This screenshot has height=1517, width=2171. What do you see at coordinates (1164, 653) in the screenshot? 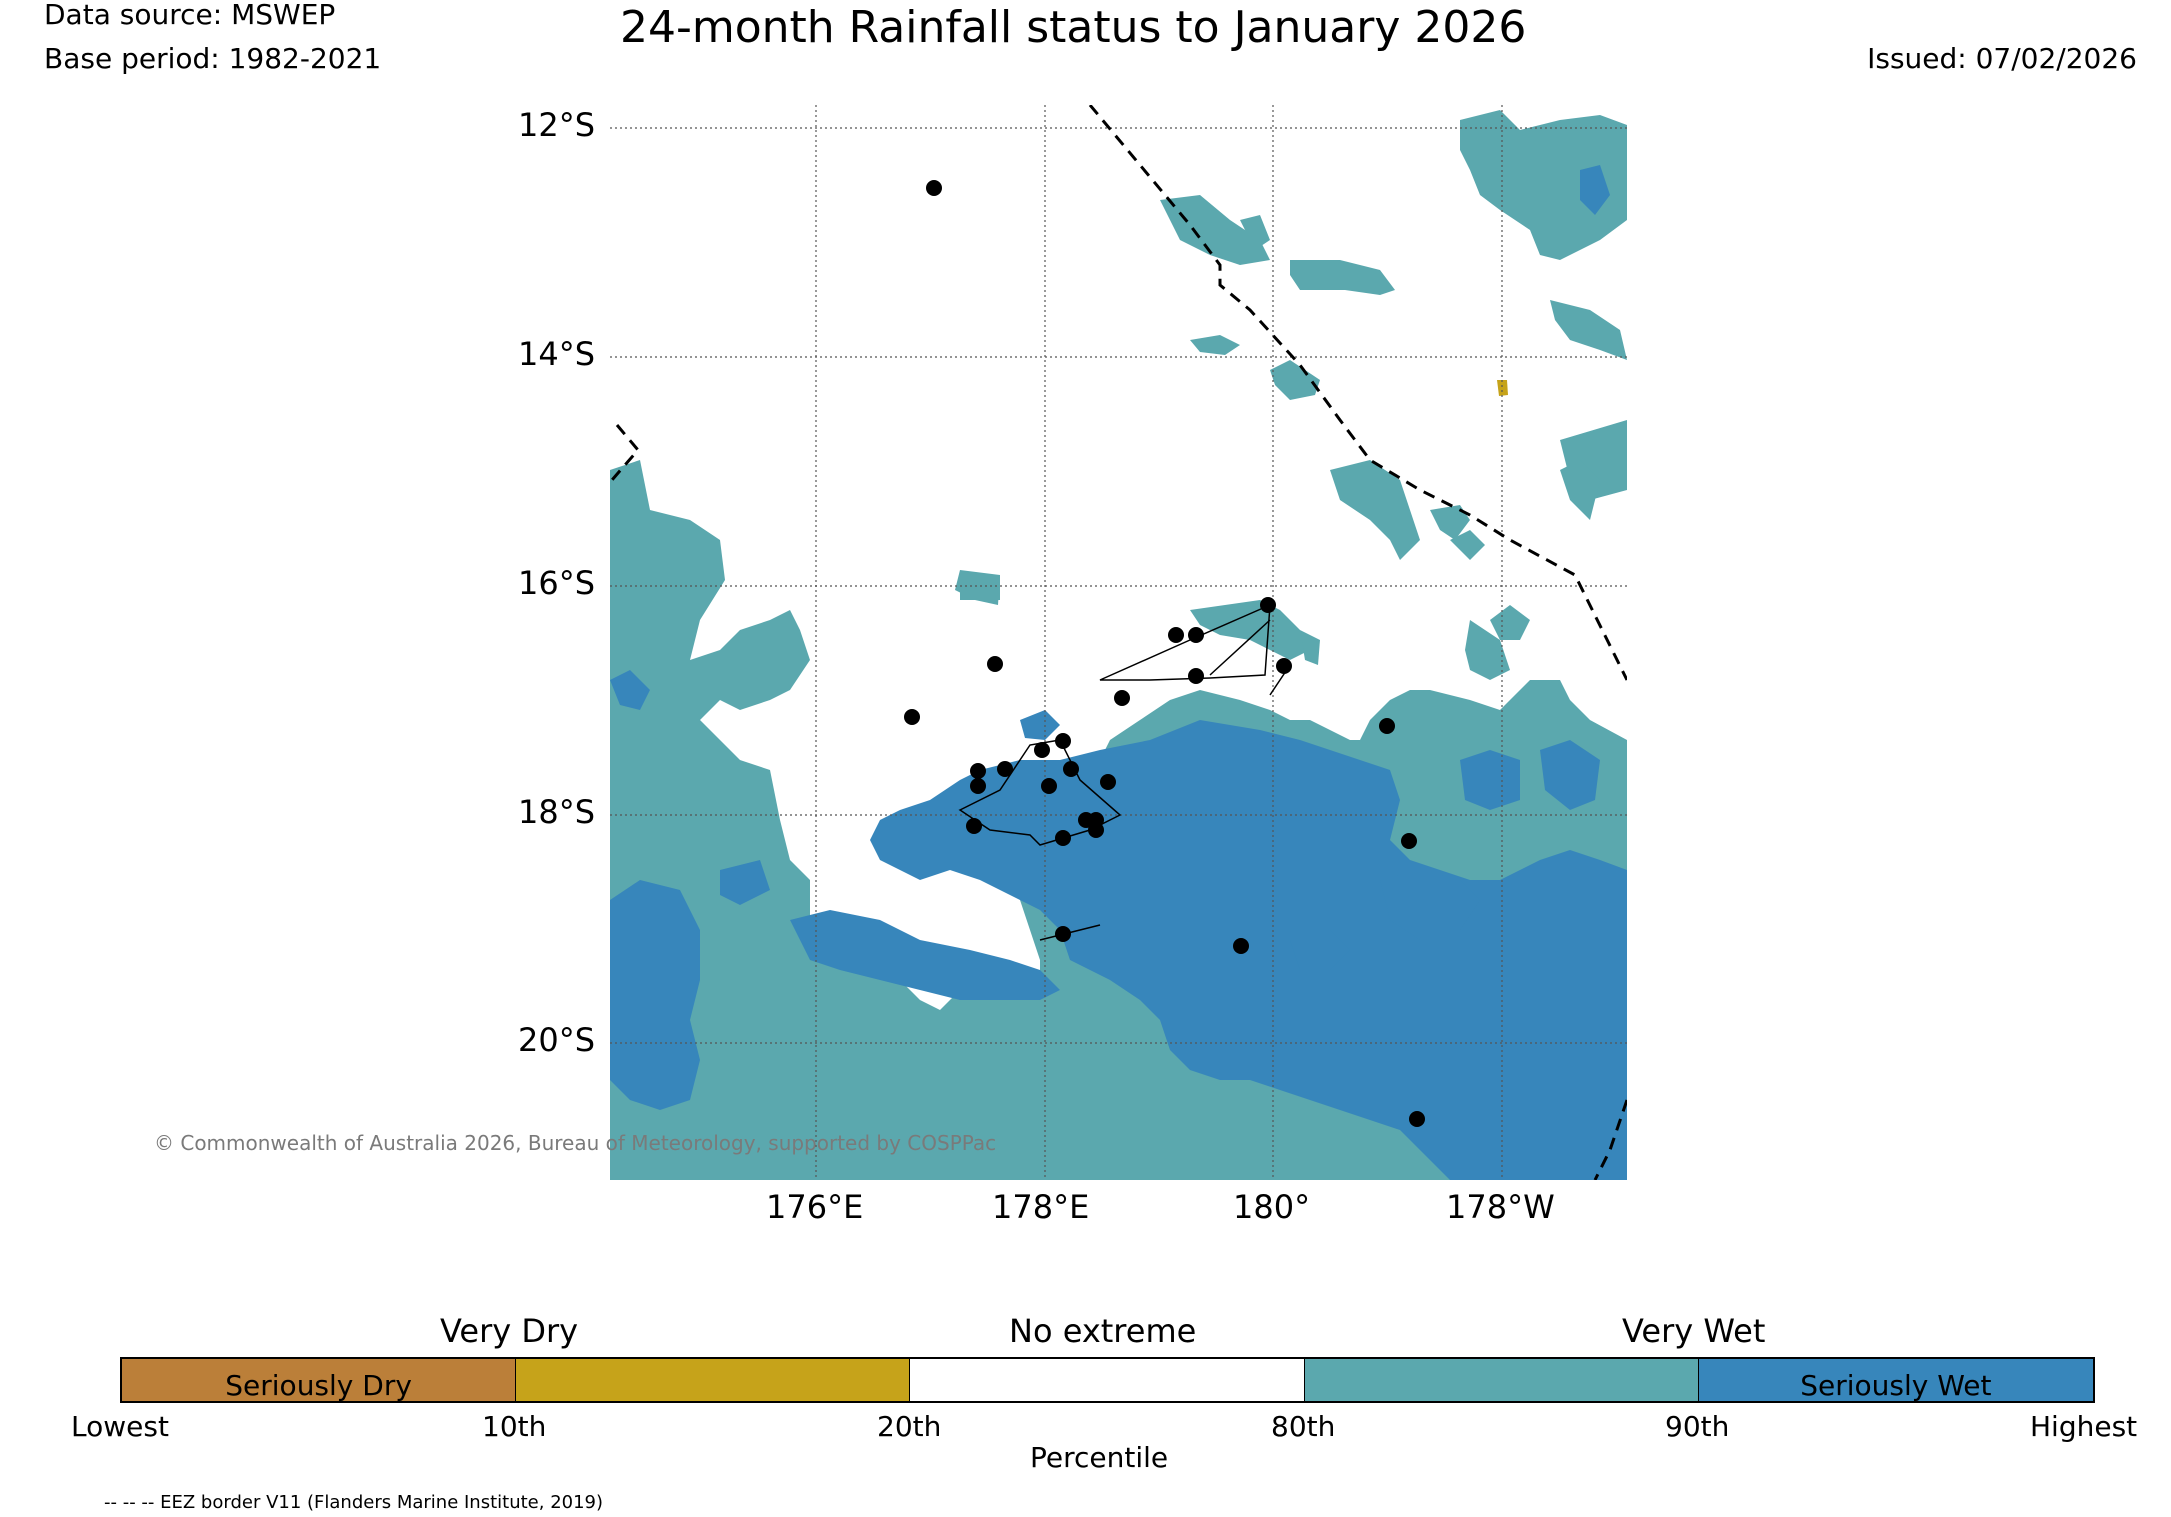
I see `station-markers` at bounding box center [1164, 653].